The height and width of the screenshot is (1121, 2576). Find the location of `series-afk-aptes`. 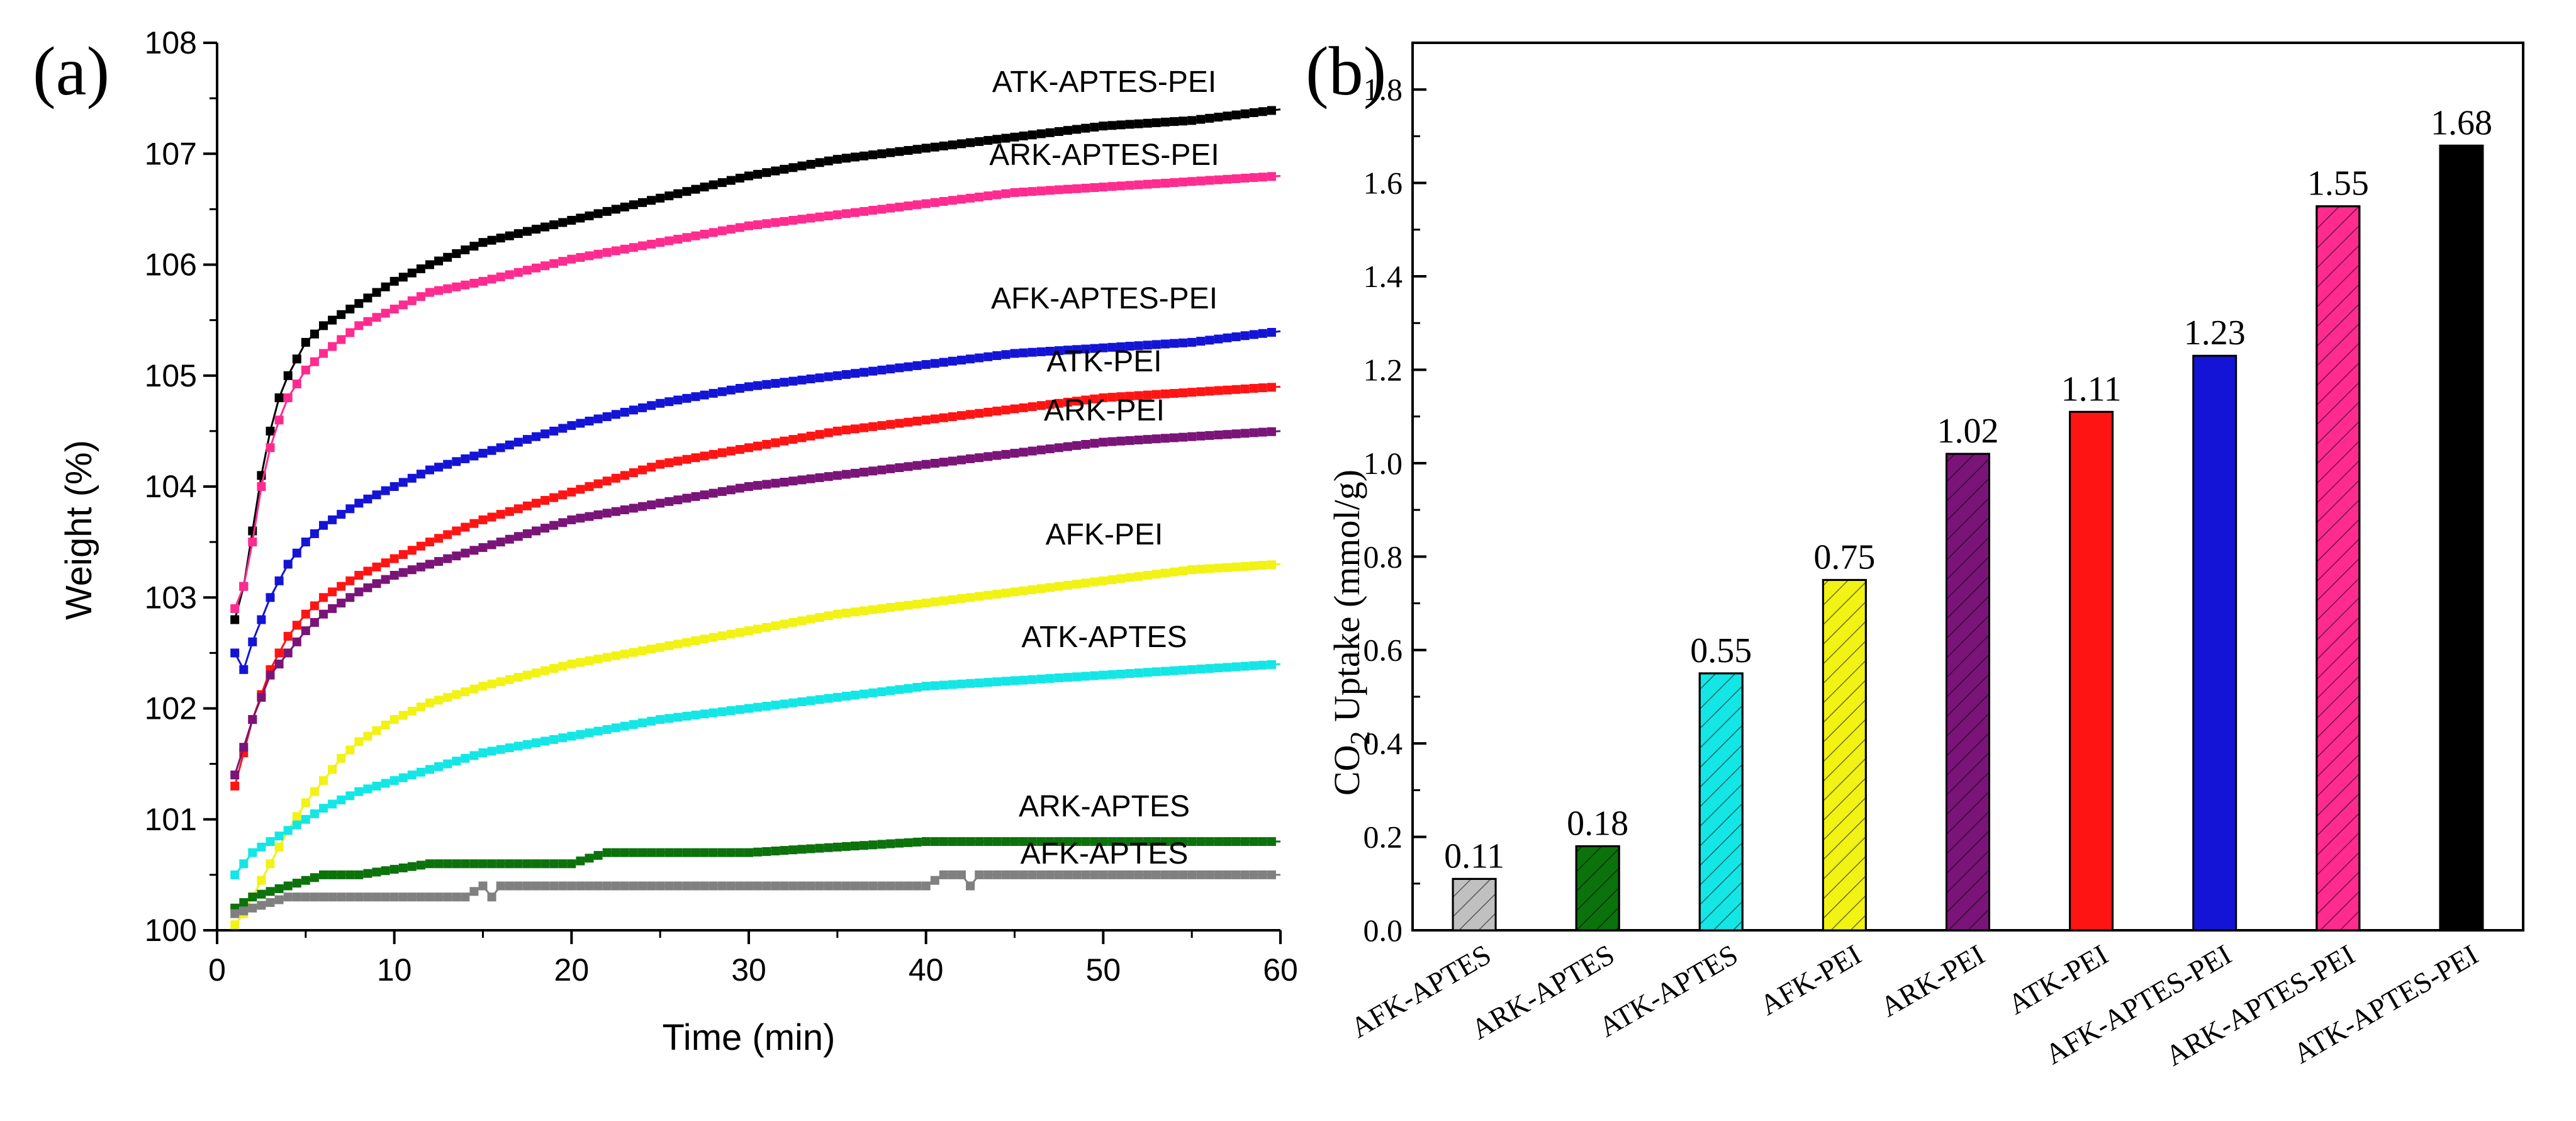

series-afk-aptes is located at coordinates (755, 894).